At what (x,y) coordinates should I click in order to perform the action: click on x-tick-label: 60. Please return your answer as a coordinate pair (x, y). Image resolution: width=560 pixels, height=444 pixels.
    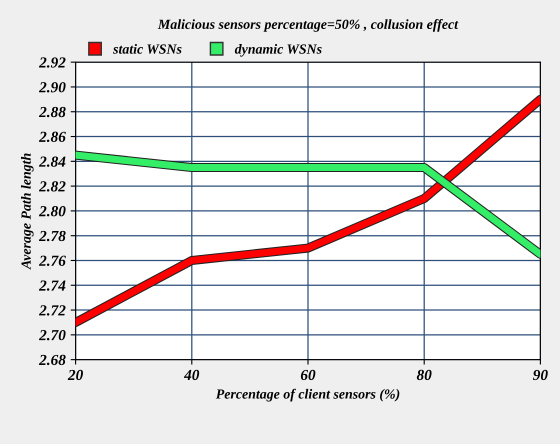
    Looking at the image, I should click on (308, 375).